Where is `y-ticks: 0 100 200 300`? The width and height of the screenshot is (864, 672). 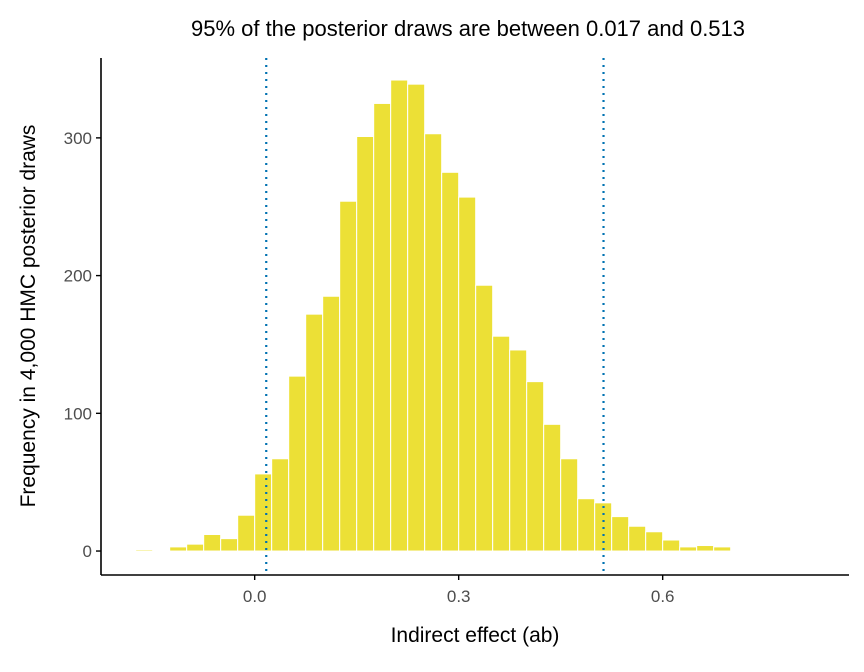 y-ticks: 0 100 200 300 is located at coordinates (82, 345).